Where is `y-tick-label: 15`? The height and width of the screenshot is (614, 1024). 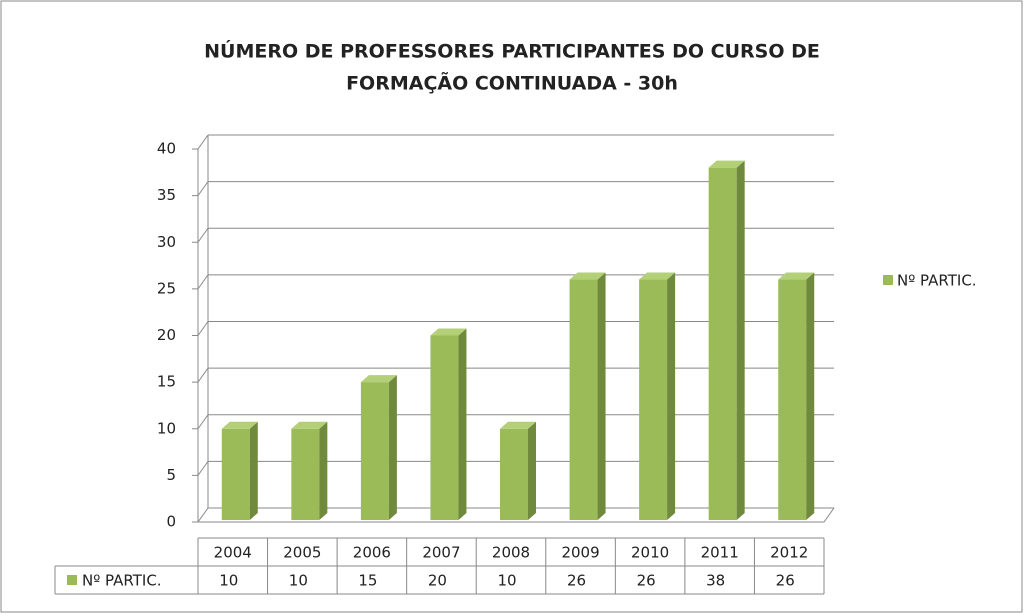 y-tick-label: 15 is located at coordinates (166, 382).